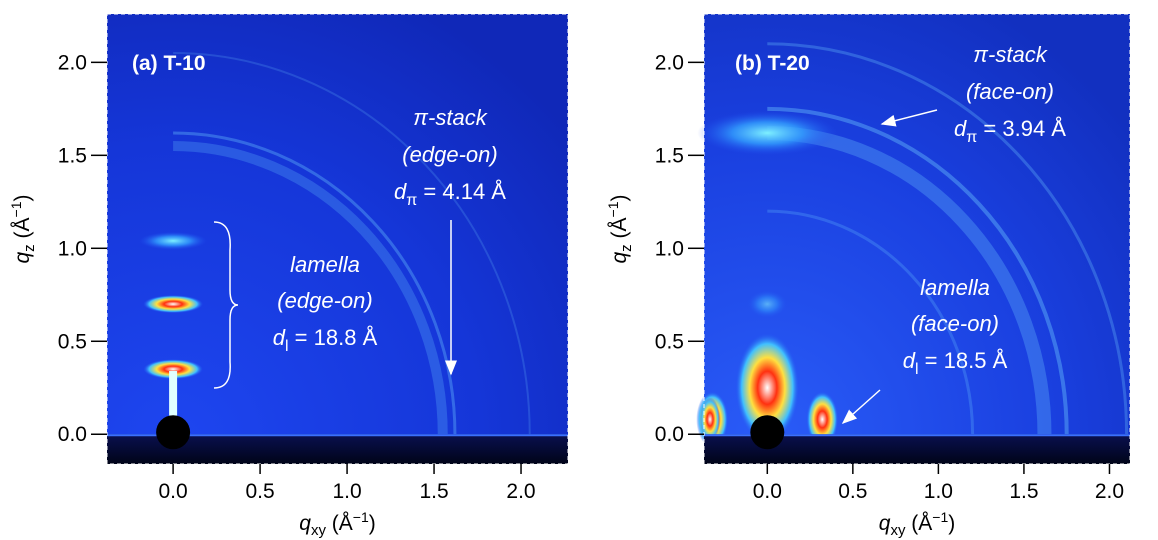 The width and height of the screenshot is (1158, 540). What do you see at coordinates (461, 191) in the screenshot?
I see `d-text: = 4.14 Å` at bounding box center [461, 191].